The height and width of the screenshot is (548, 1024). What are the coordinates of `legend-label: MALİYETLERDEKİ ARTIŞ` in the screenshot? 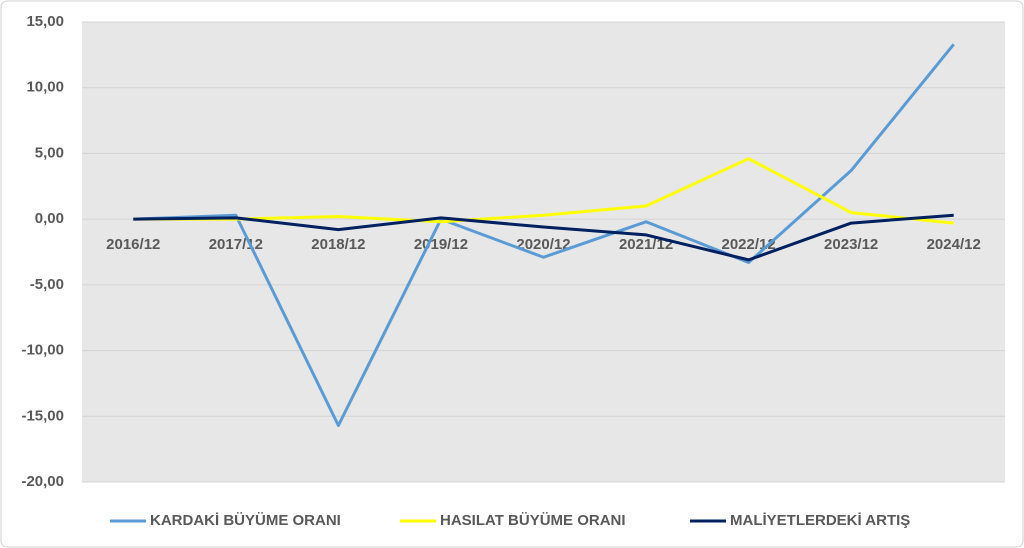 It's located at (820, 520).